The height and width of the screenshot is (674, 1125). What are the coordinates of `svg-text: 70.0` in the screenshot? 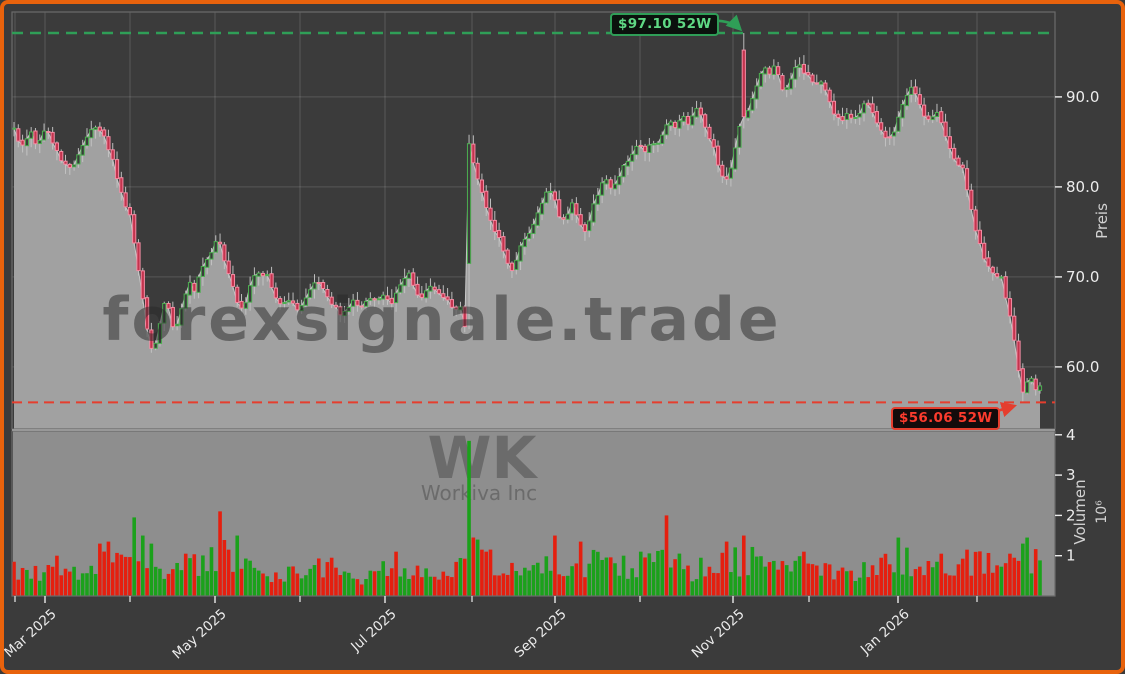 It's located at (1082, 277).